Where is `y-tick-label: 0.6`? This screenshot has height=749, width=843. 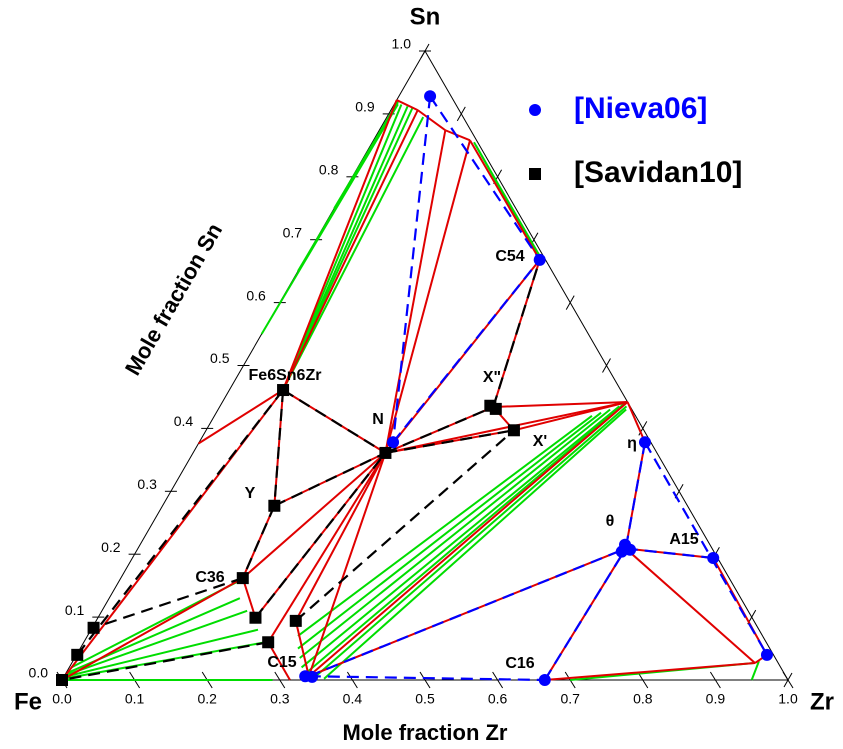
y-tick-label: 0.6 is located at coordinates (256, 295).